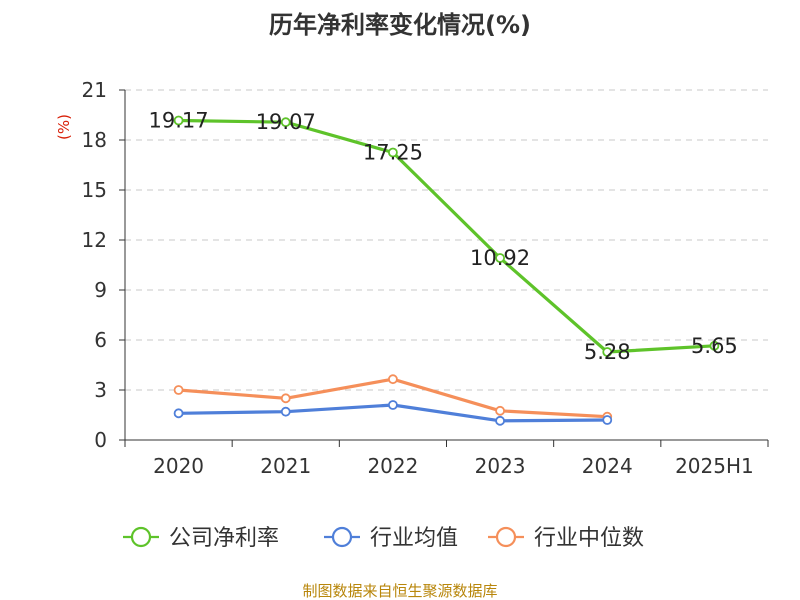  Describe the element at coordinates (94, 140) in the screenshot. I see `y-tick-label: 18` at that location.